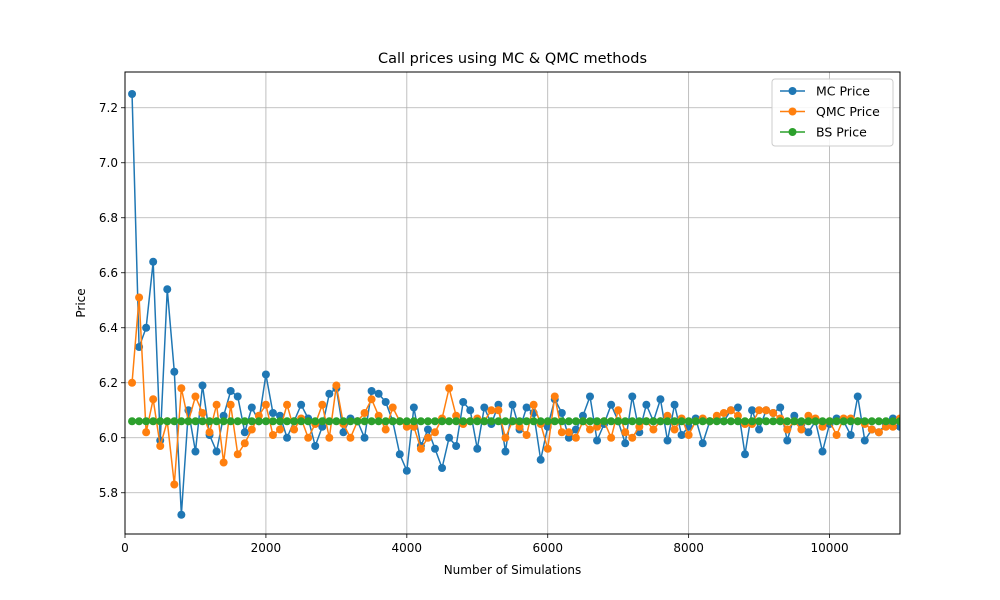 The height and width of the screenshot is (600, 1000). I want to click on legend-marker, so click(792, 91).